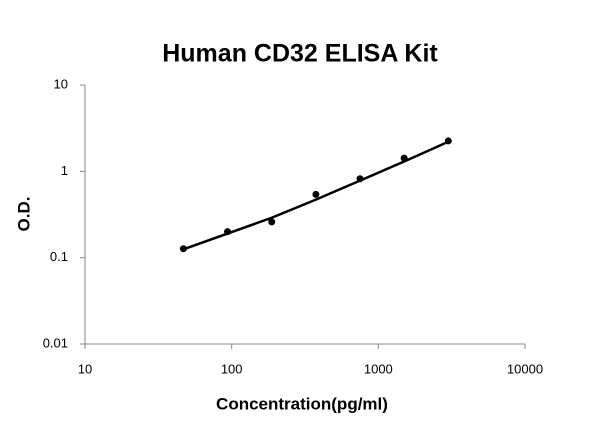  Describe the element at coordinates (61, 83) in the screenshot. I see `y-tick-label: 10` at that location.